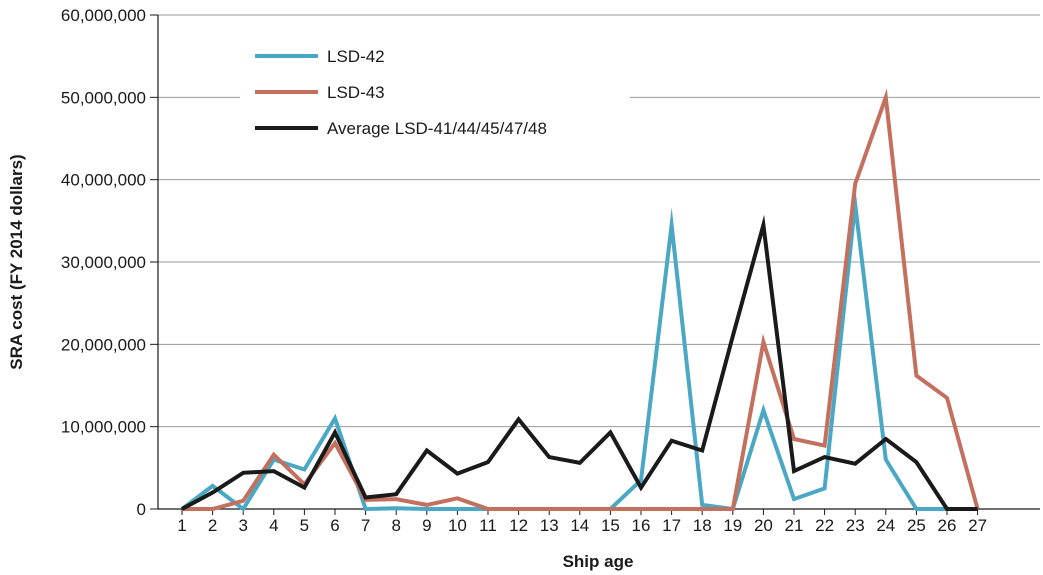 The width and height of the screenshot is (1043, 575). I want to click on x-tick-label: 22, so click(824, 525).